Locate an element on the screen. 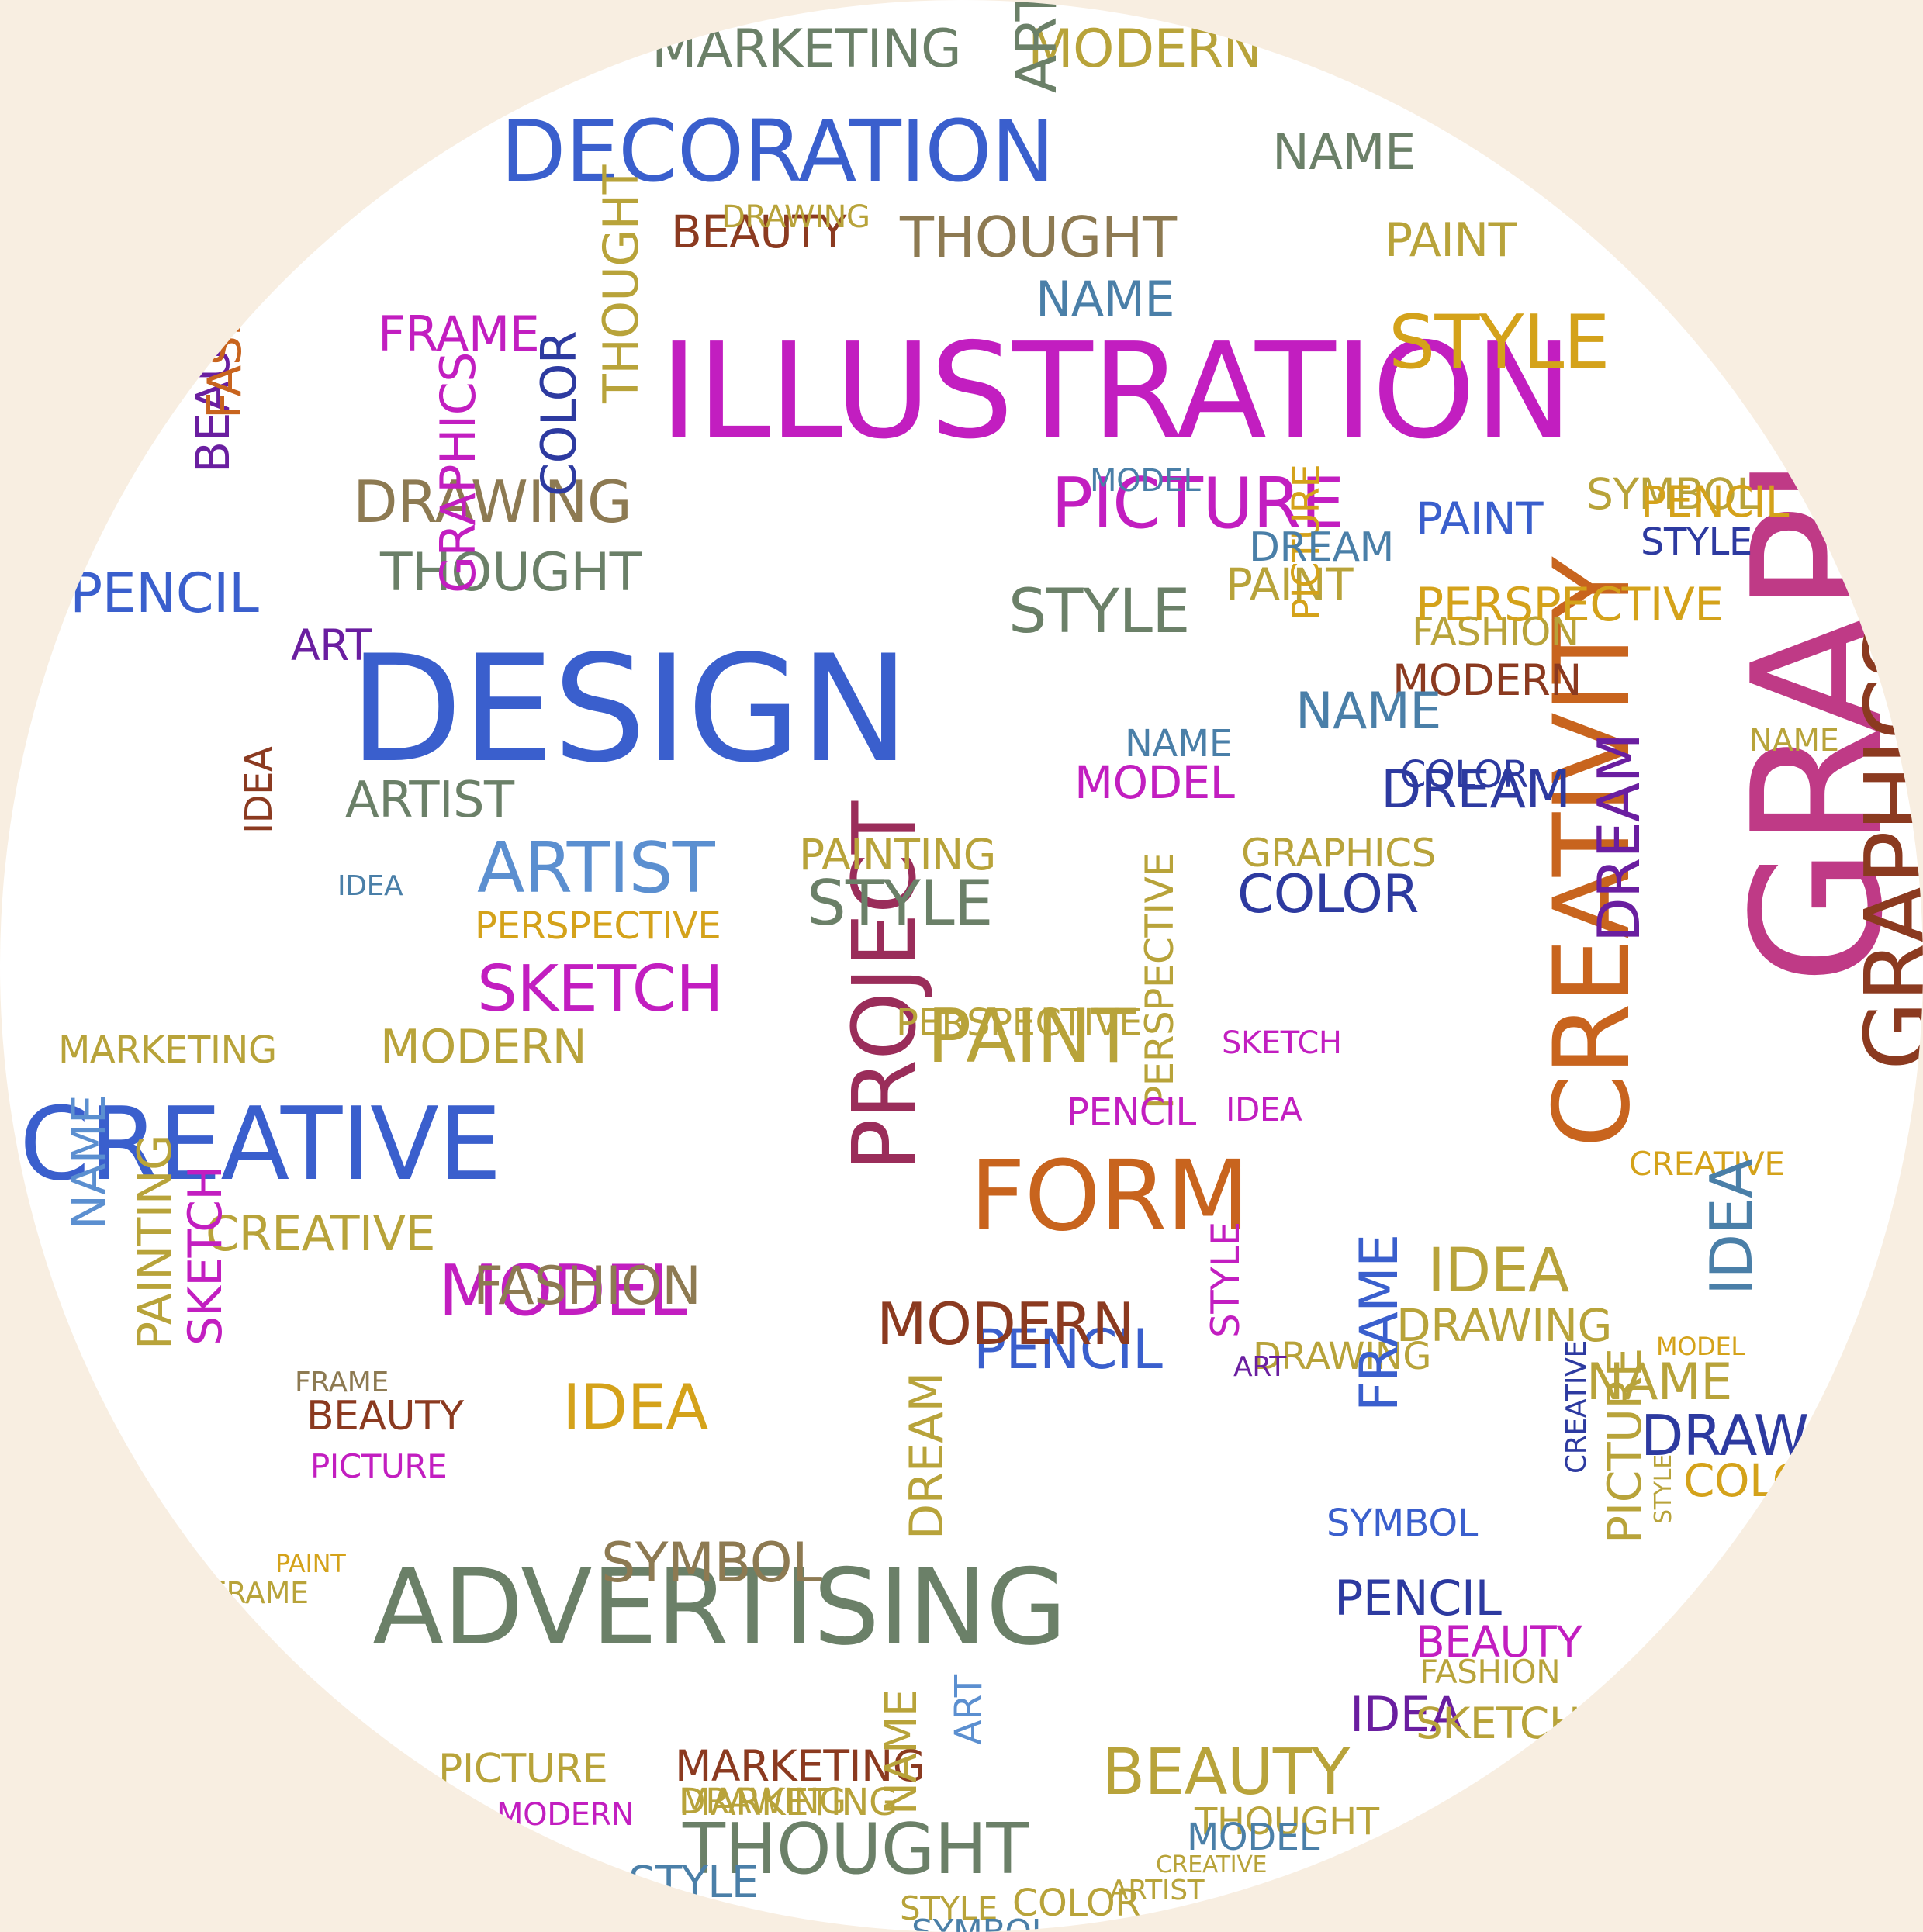  word-design: DESIGN is located at coordinates (629, 709).